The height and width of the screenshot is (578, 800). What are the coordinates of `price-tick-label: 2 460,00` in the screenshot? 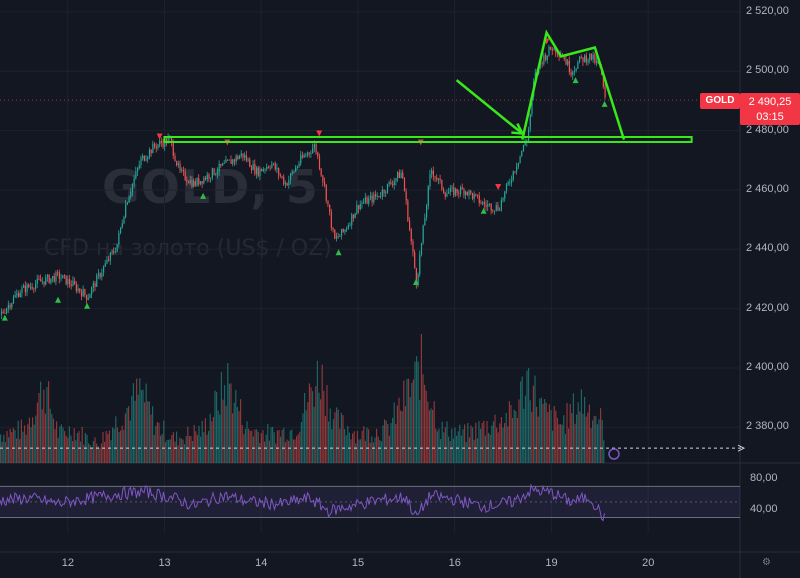 It's located at (767, 188).